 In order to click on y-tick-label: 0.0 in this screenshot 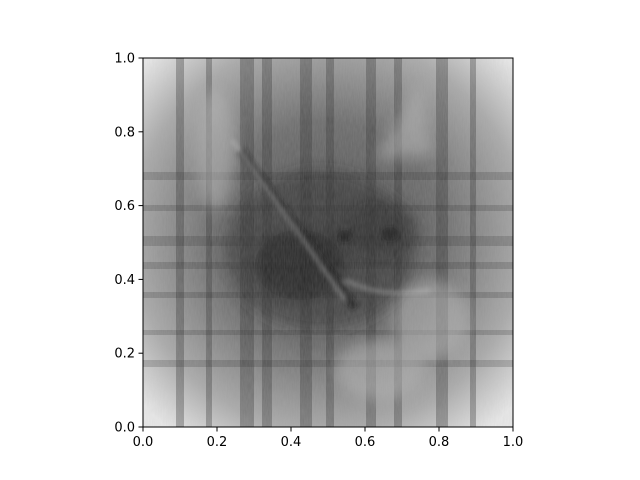, I will do `click(124, 428)`.